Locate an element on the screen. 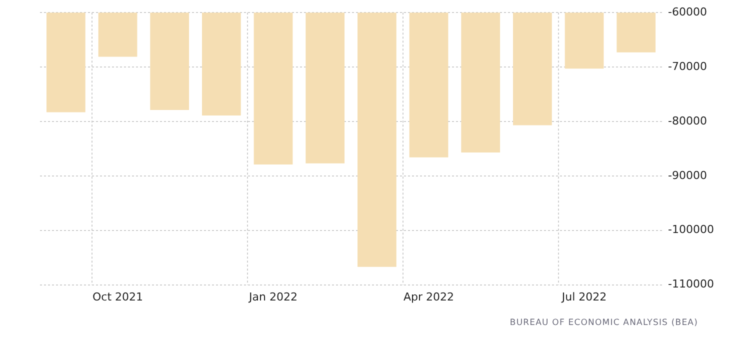 The width and height of the screenshot is (730, 348). y-tick-label: -70000 is located at coordinates (688, 66).